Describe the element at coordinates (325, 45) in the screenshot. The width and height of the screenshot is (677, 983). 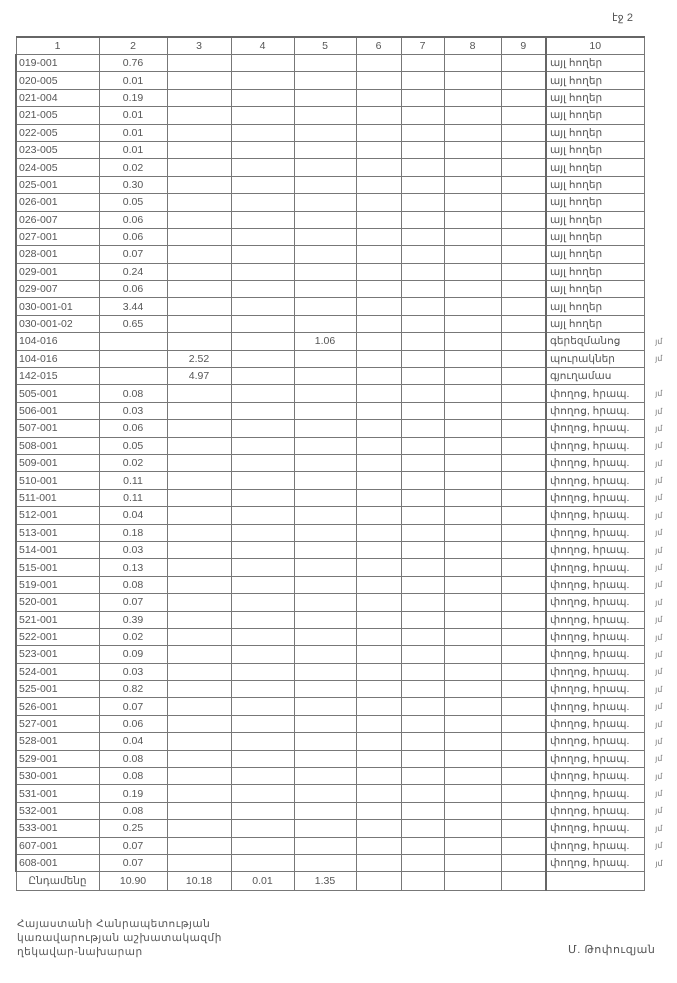
I see `column-header-5: 5` at that location.